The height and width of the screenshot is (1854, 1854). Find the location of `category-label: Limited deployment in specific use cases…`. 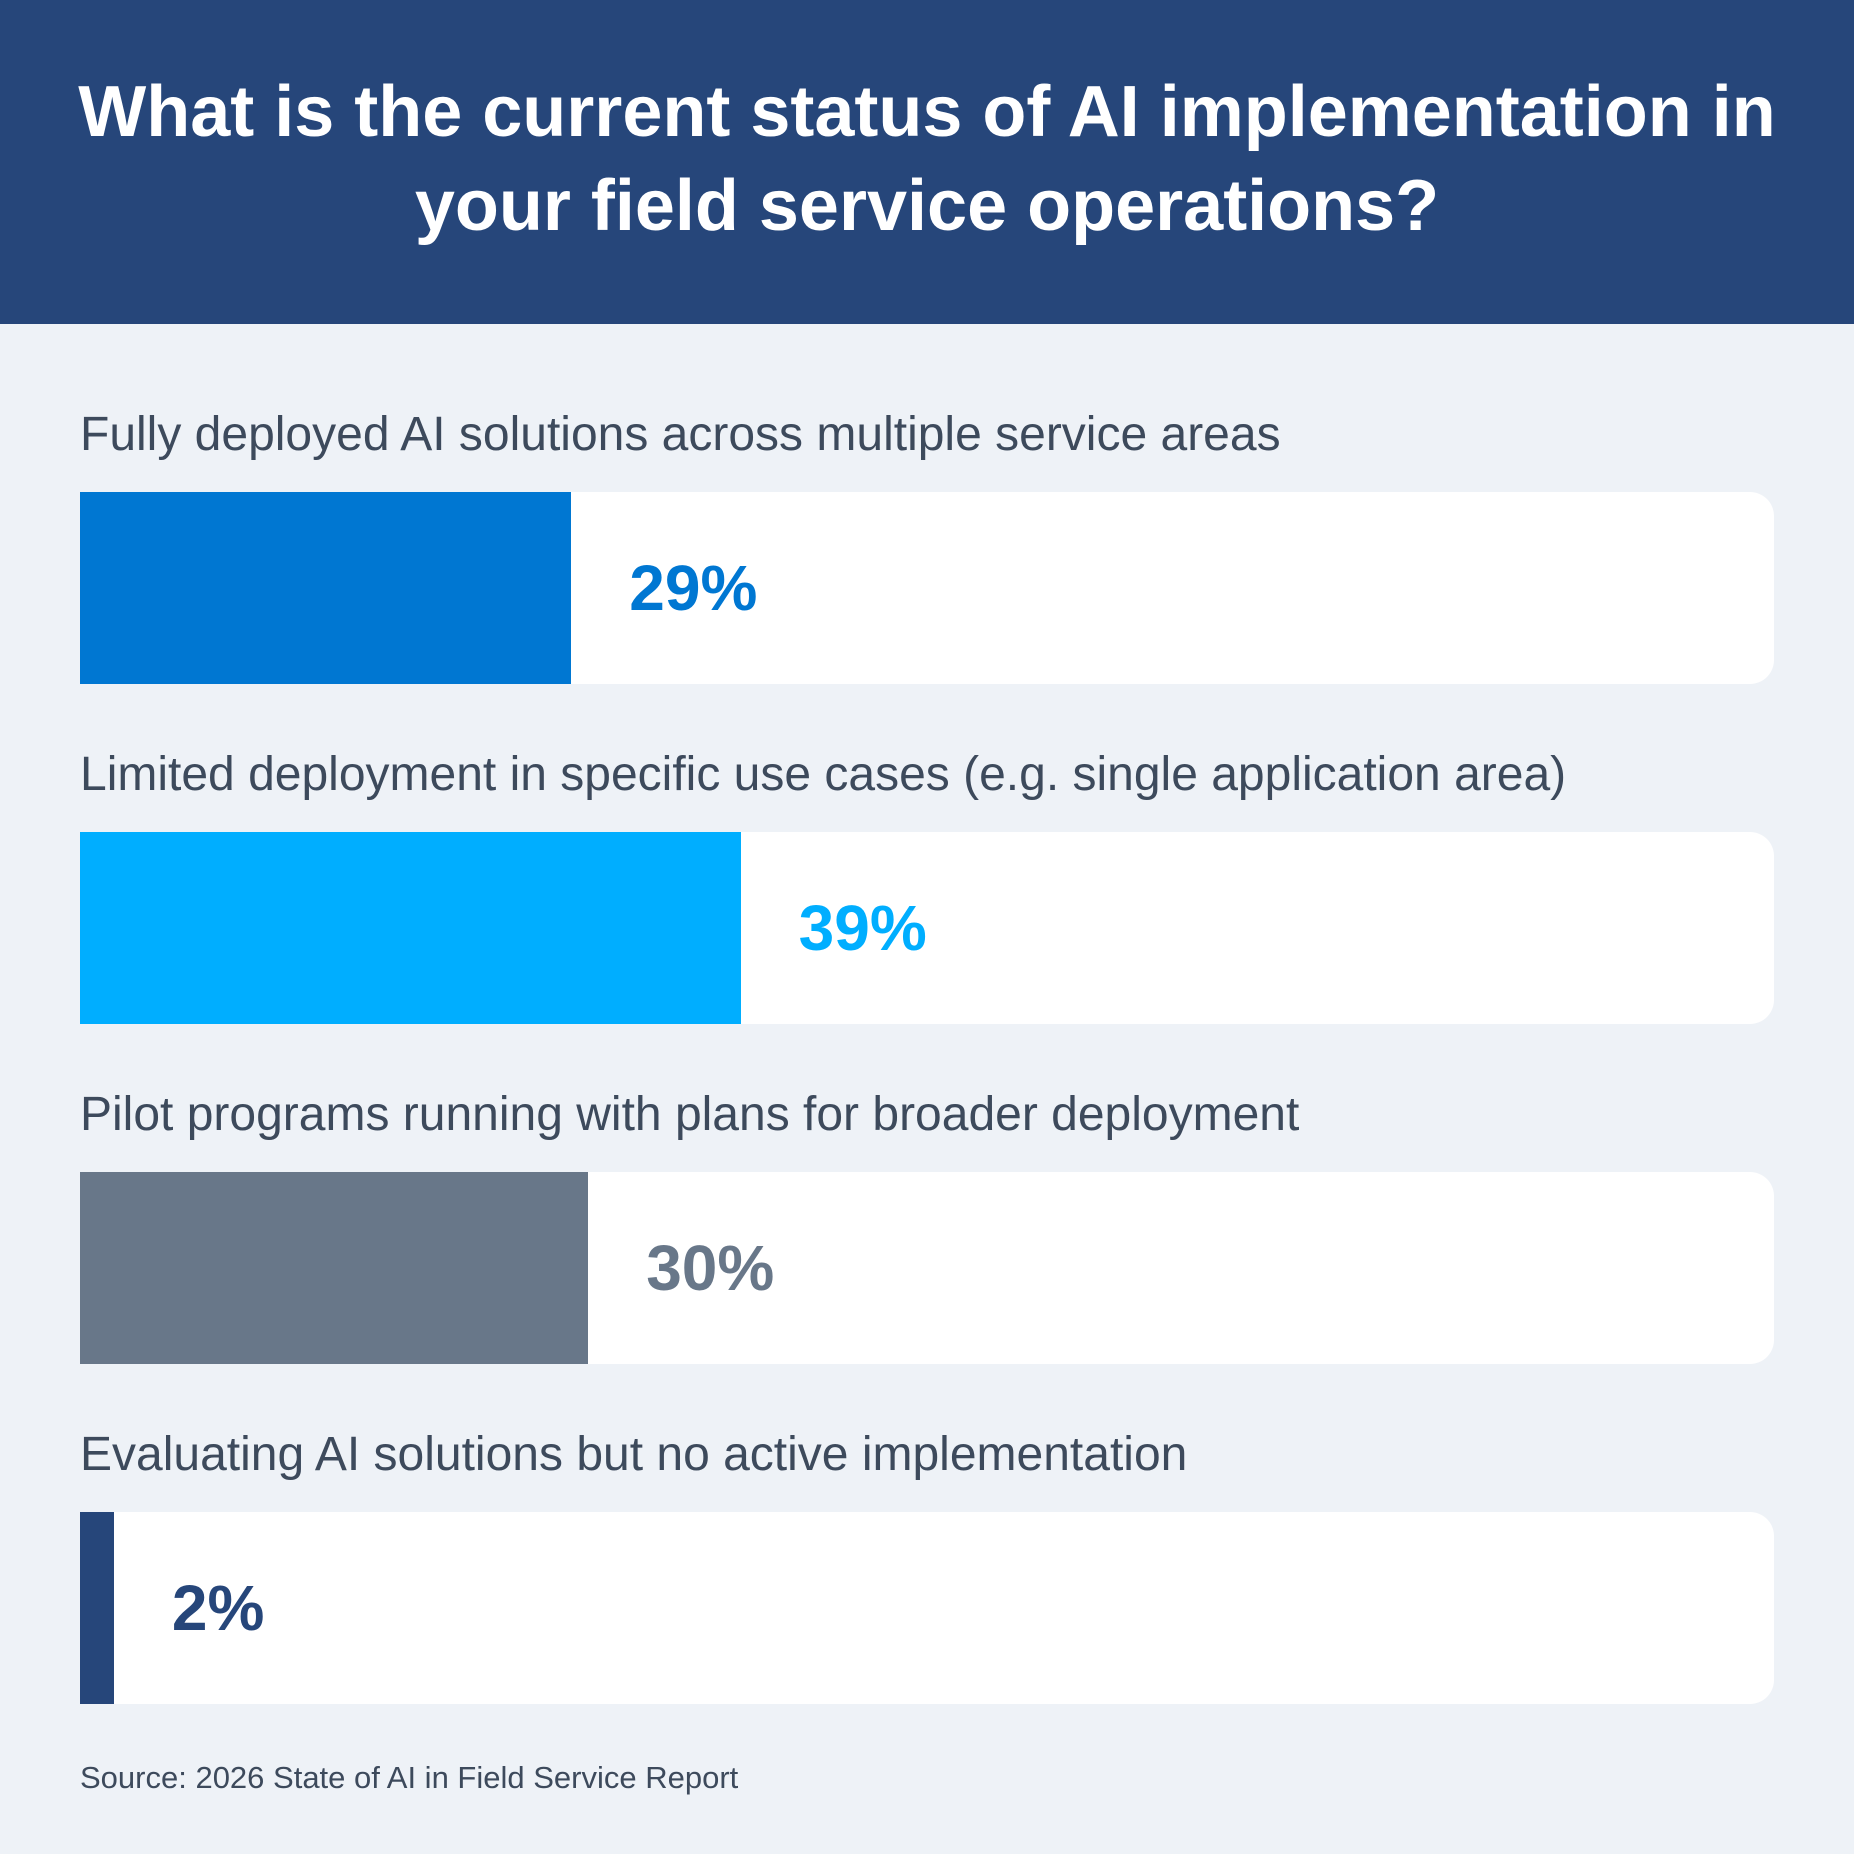

category-label: Limited deployment in specific use cases… is located at coordinates (823, 774).